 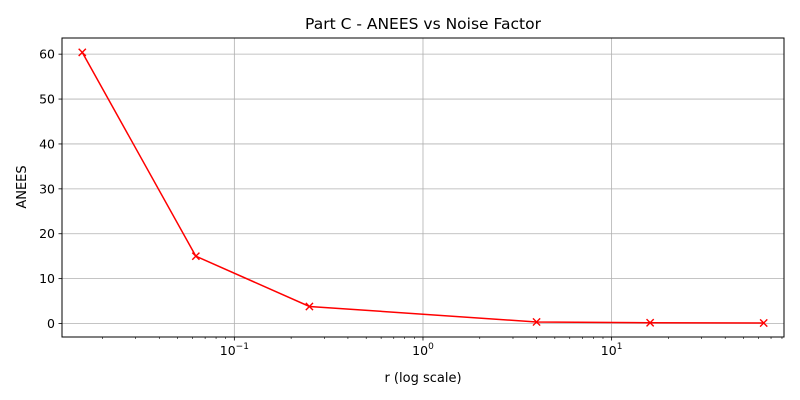 What do you see at coordinates (47, 278) in the screenshot?
I see `y-tick-label: 10` at bounding box center [47, 278].